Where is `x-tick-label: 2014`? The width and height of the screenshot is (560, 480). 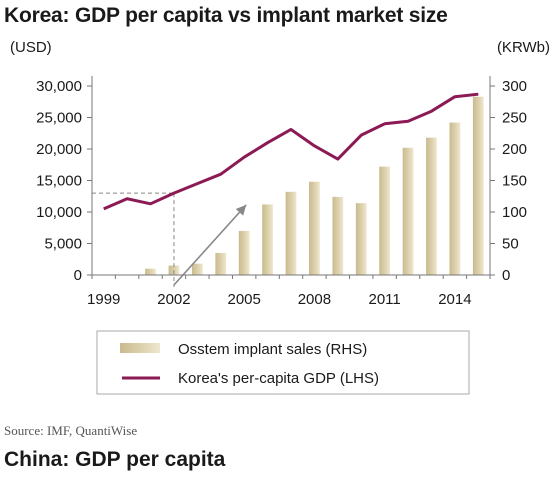
x-tick-label: 2014 is located at coordinates (454, 299).